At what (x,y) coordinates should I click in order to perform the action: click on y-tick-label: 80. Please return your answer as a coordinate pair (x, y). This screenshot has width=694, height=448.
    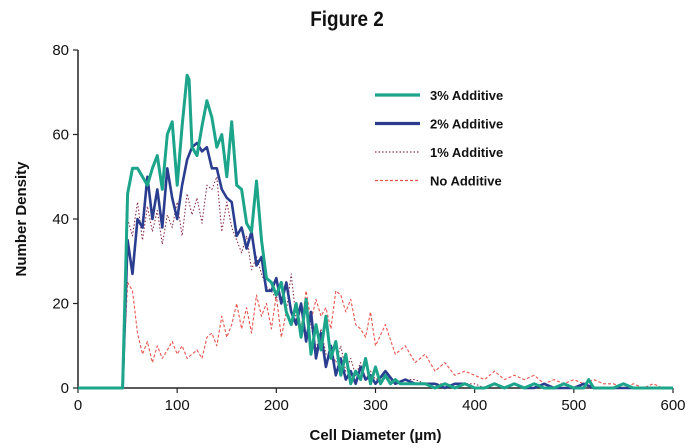
    Looking at the image, I should click on (60, 50).